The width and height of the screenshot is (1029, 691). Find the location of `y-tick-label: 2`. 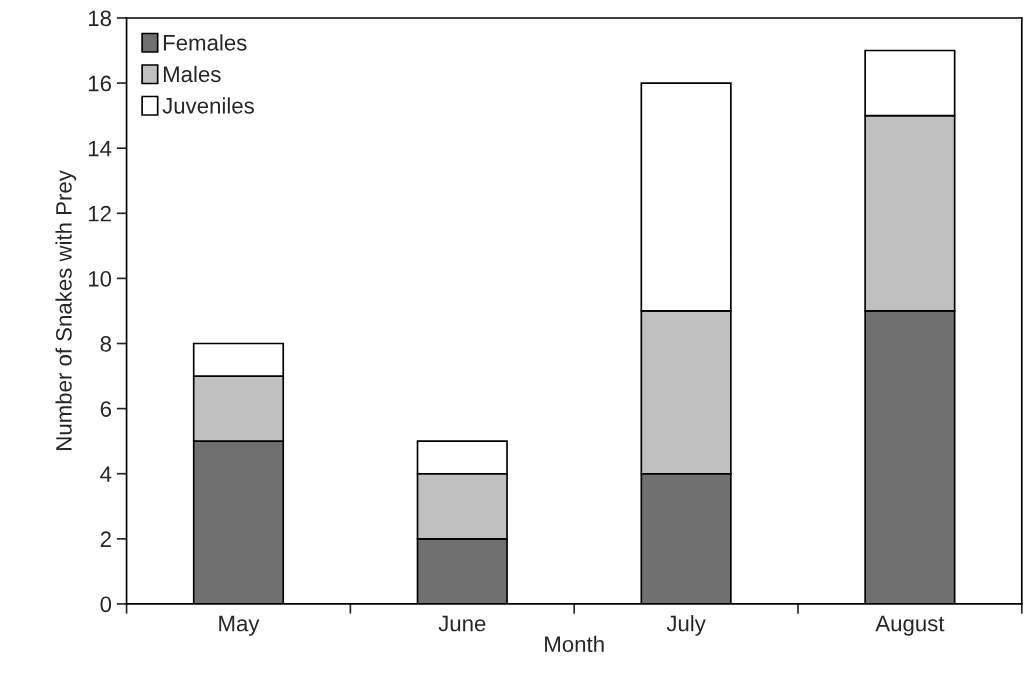

y-tick-label: 2 is located at coordinates (105, 539).